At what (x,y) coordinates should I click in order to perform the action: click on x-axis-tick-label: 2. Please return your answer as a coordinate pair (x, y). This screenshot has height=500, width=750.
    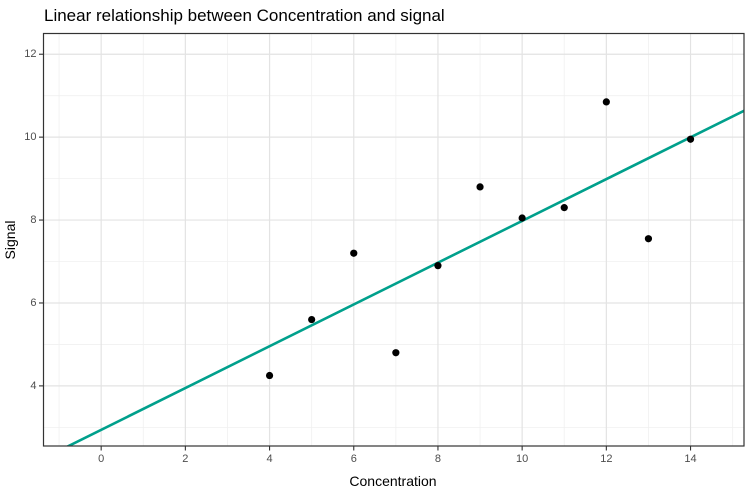
    Looking at the image, I should click on (185, 459).